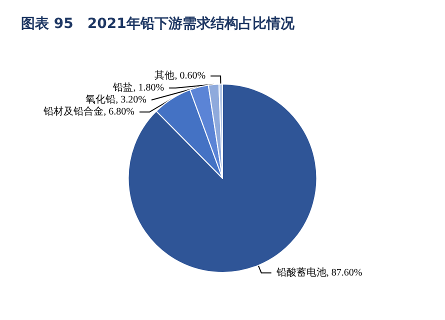 This screenshot has height=320, width=445. I want to click on slice-label: 氧化铅, 3.20%, so click(116, 100).